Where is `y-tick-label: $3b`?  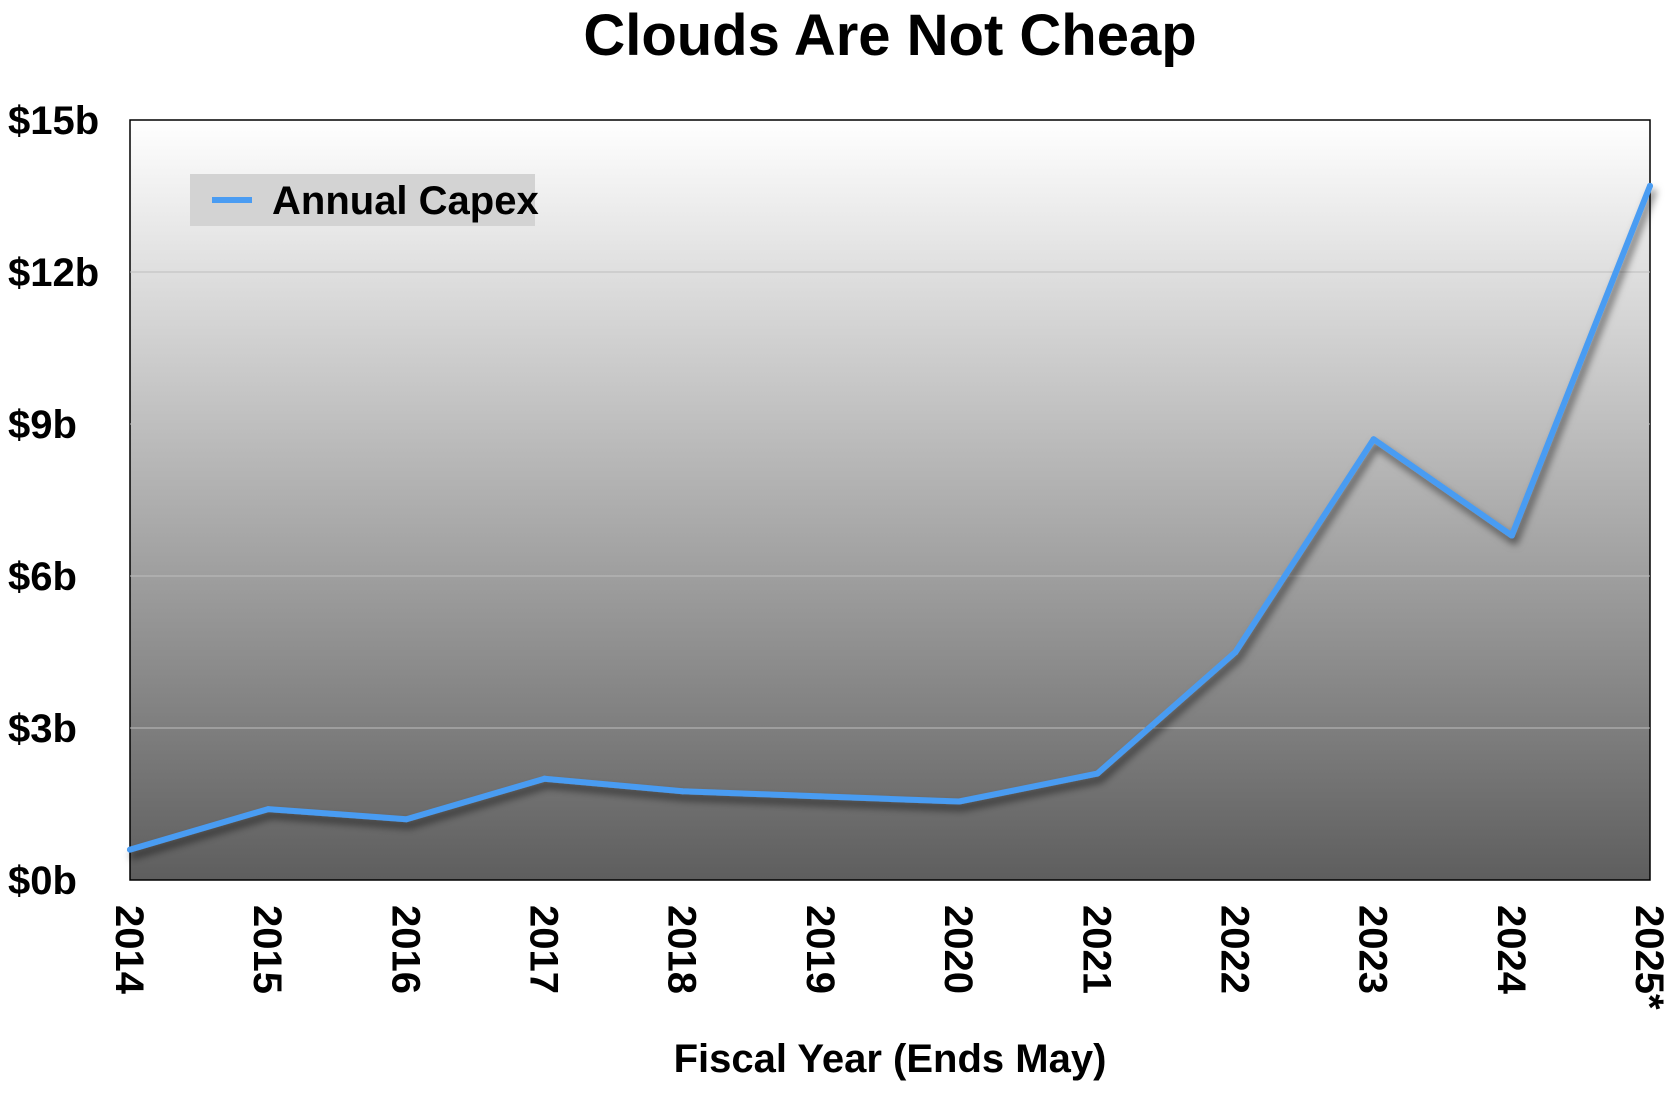
y-tick-label: $3b is located at coordinates (42, 729).